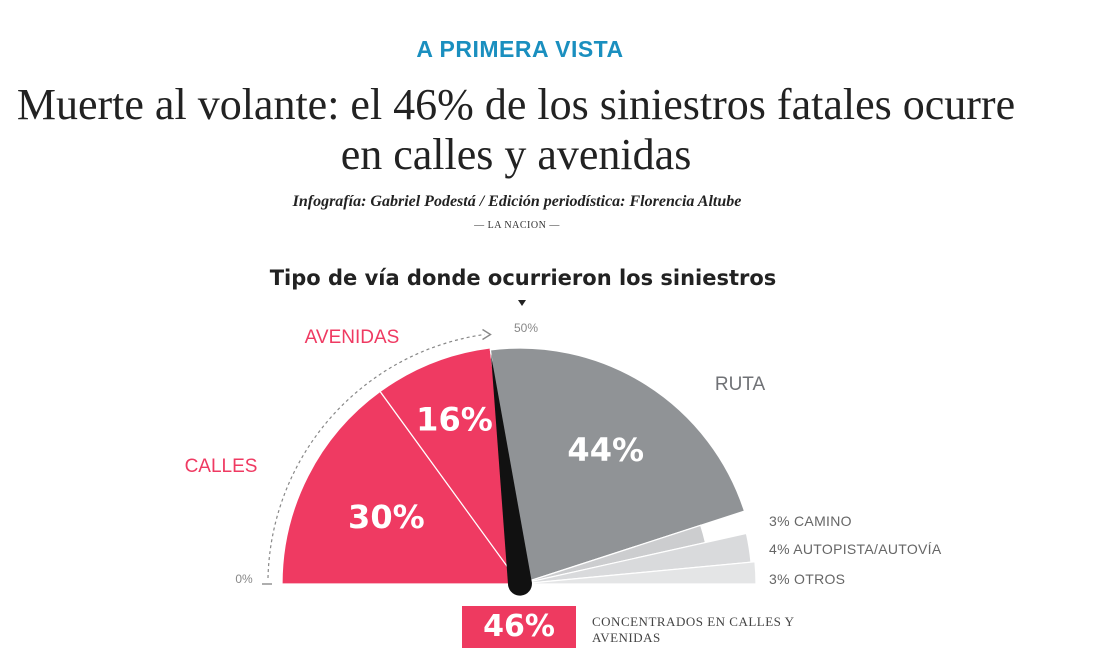 Image resolution: width=1104 pixels, height=663 pixels. What do you see at coordinates (693, 629) in the screenshot?
I see `total-note: CONCENTRADOS EN CALLES Y AVENIDAS` at bounding box center [693, 629].